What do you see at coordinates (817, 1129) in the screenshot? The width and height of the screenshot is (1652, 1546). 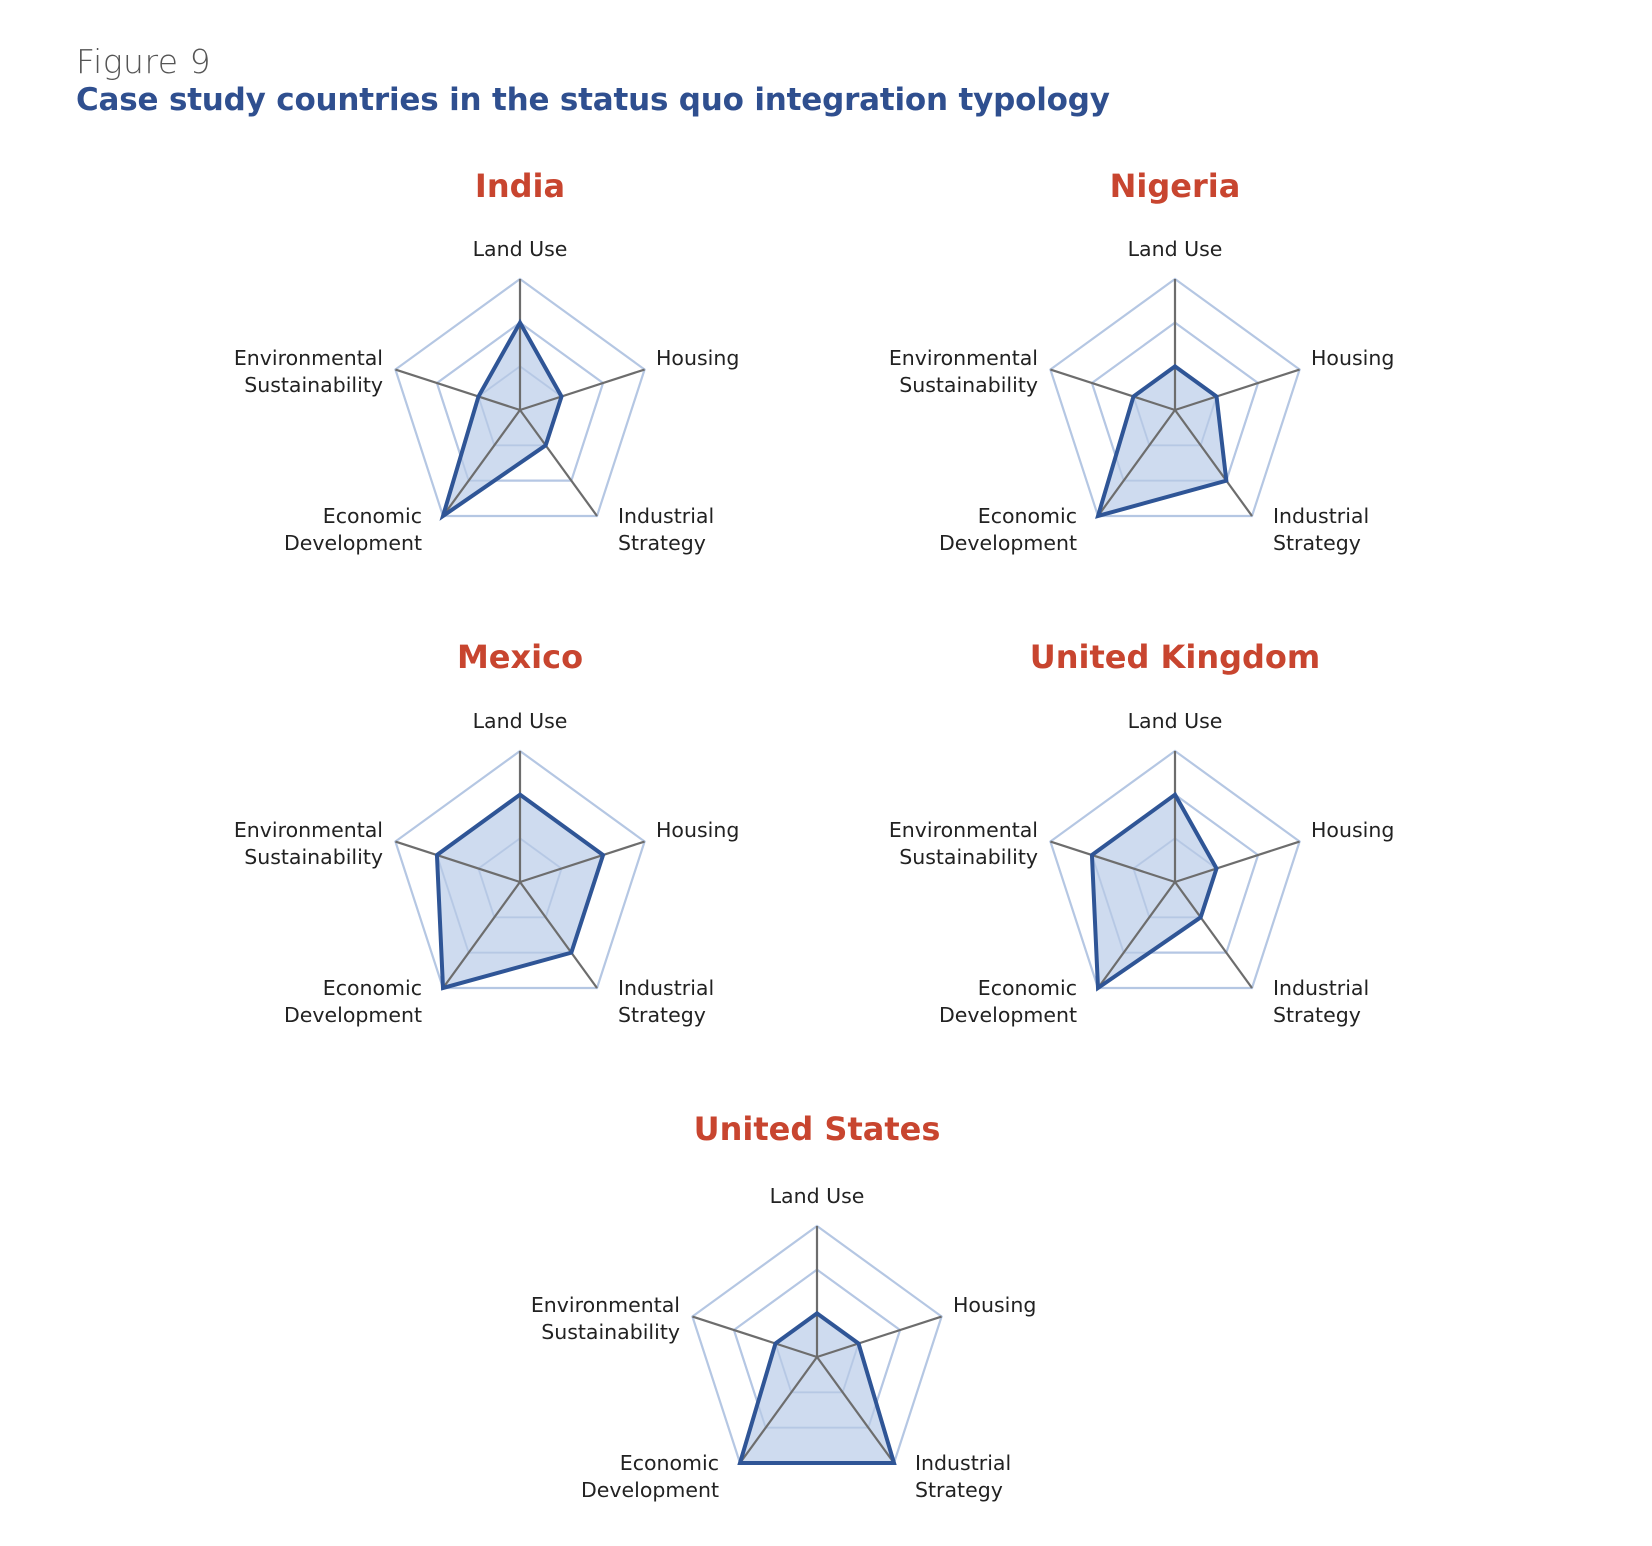 I see `chart-title: United States` at bounding box center [817, 1129].